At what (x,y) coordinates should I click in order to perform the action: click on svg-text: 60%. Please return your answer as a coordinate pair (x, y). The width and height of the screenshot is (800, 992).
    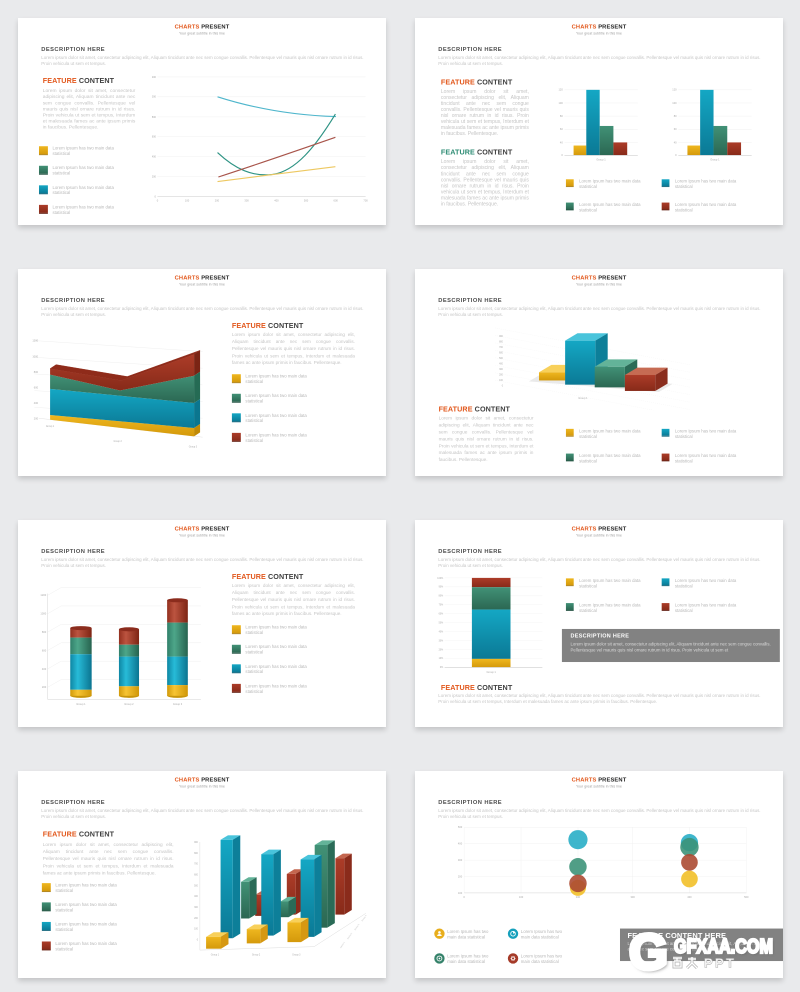
    Looking at the image, I should click on (441, 615).